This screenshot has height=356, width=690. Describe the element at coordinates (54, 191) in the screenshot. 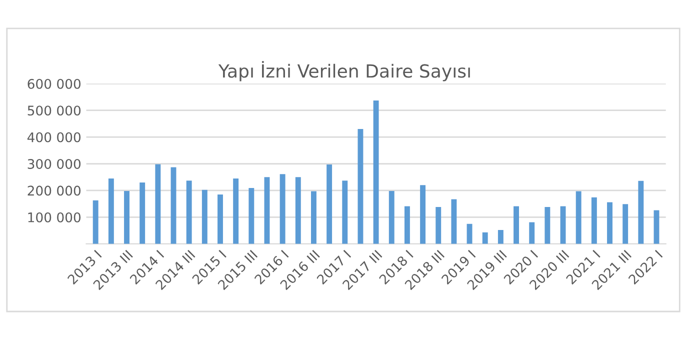

I see `y-tick-label: 200 000` at that location.